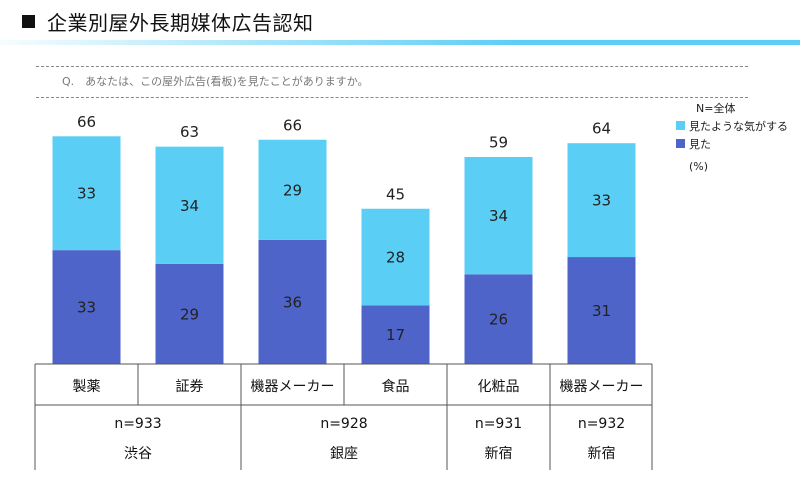 This screenshot has width=800, height=486. Describe the element at coordinates (499, 387) in the screenshot. I see `category-label-4: 化粧品` at that location.